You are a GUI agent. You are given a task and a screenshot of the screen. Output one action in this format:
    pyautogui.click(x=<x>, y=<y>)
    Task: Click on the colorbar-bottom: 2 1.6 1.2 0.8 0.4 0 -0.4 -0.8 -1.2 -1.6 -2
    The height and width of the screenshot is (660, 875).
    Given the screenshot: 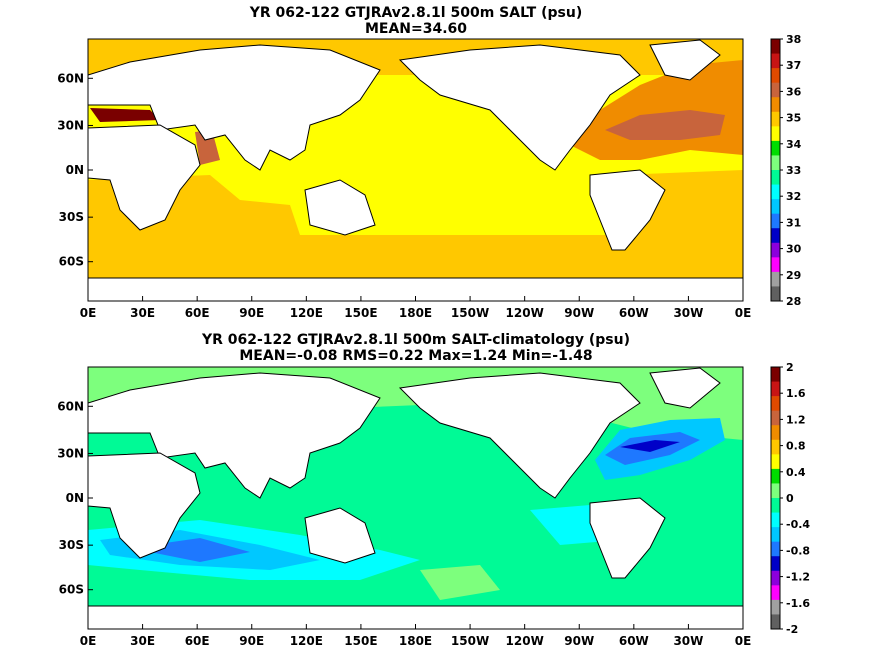 What is the action you would take?
    pyautogui.click(x=790, y=498)
    